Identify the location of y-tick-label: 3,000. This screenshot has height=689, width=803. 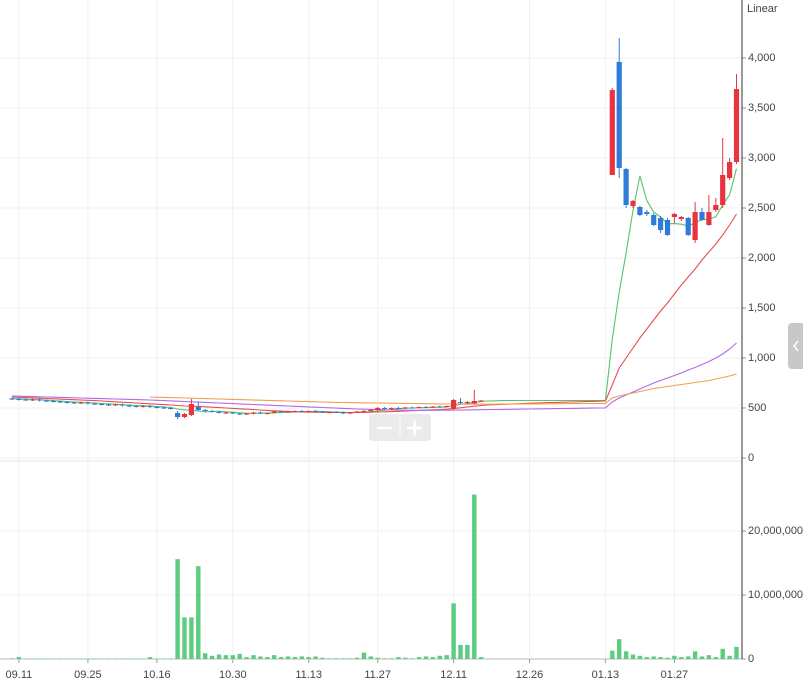
(762, 158).